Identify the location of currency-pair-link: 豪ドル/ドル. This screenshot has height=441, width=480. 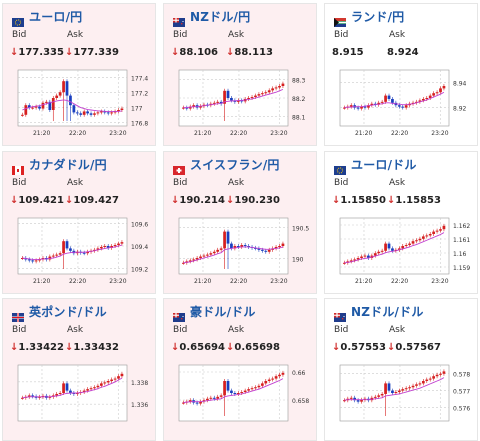
(223, 312).